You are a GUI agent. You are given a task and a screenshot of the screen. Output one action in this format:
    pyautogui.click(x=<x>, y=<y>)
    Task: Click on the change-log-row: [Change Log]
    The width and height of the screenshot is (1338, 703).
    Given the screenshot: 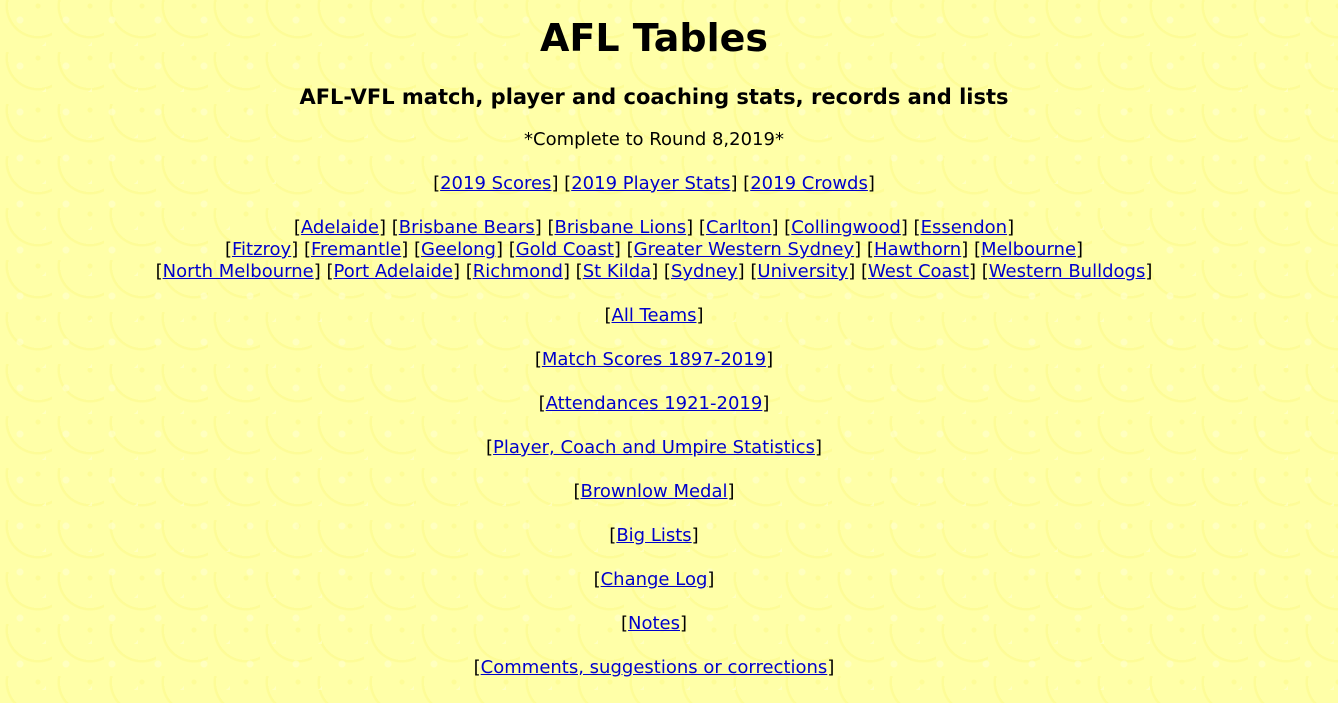 What is the action you would take?
    pyautogui.click(x=654, y=579)
    